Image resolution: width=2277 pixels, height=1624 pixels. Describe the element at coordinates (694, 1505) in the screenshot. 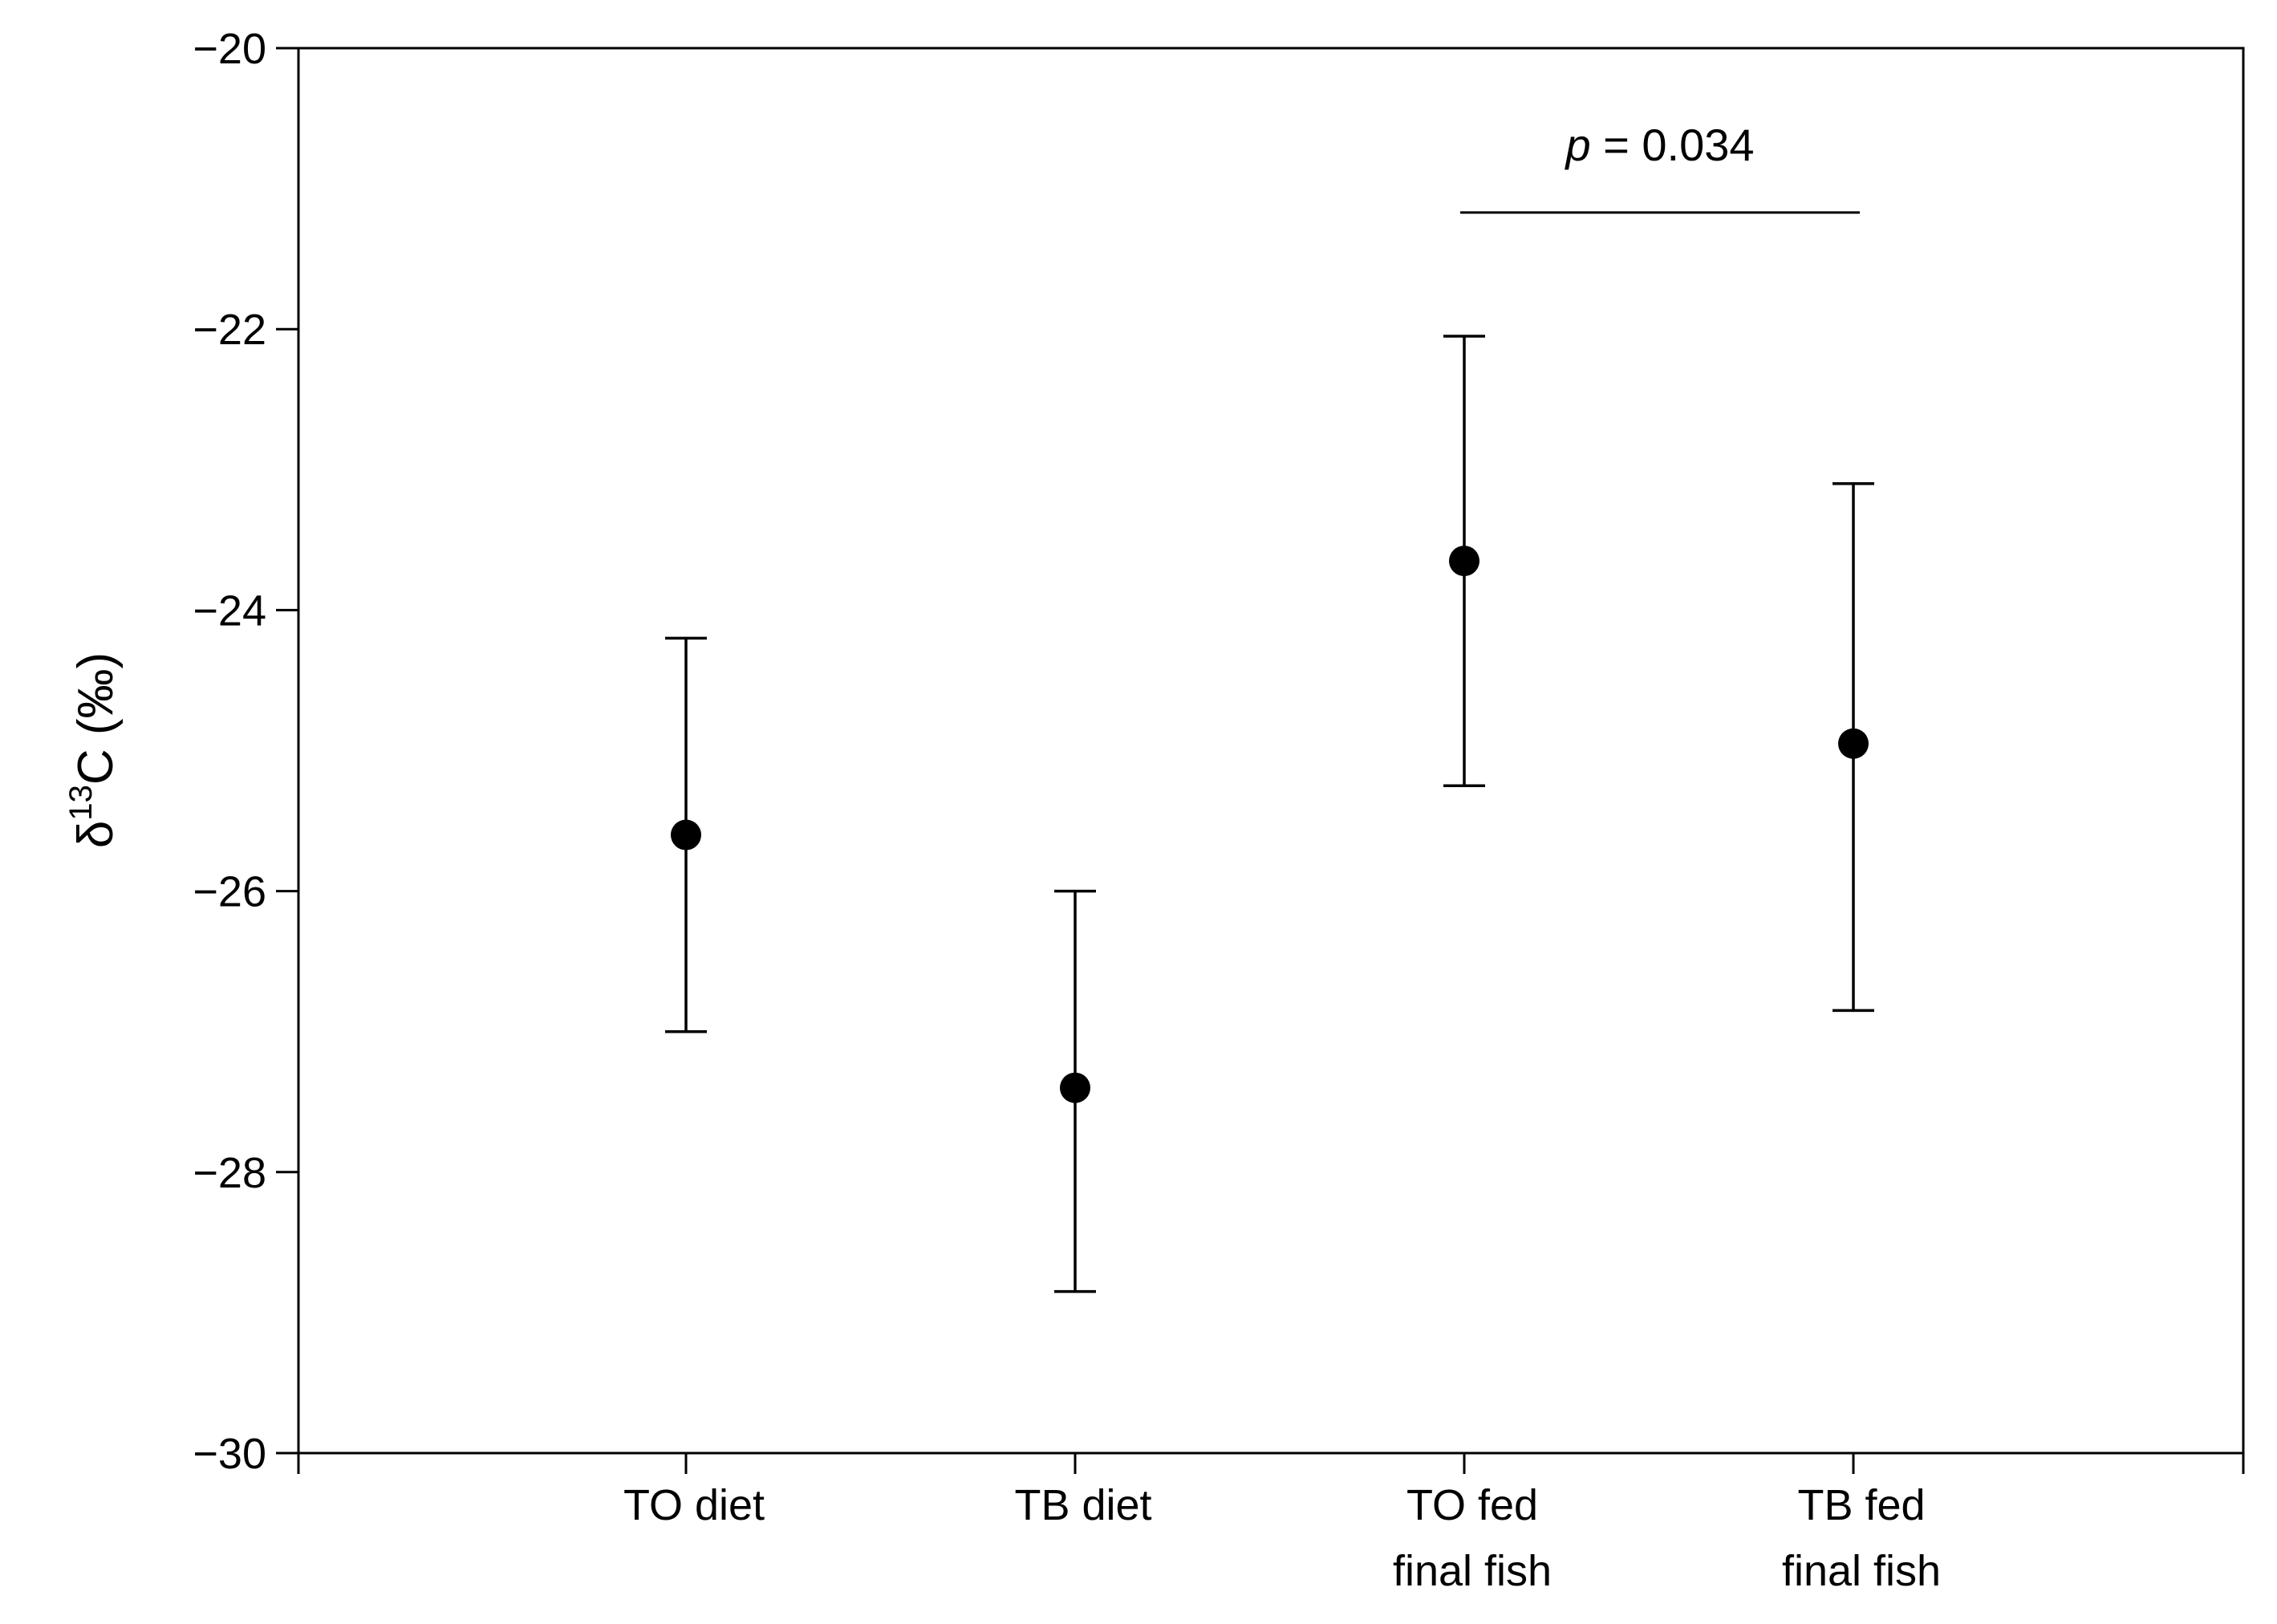

I see `x-tick-label: TO diet` at that location.